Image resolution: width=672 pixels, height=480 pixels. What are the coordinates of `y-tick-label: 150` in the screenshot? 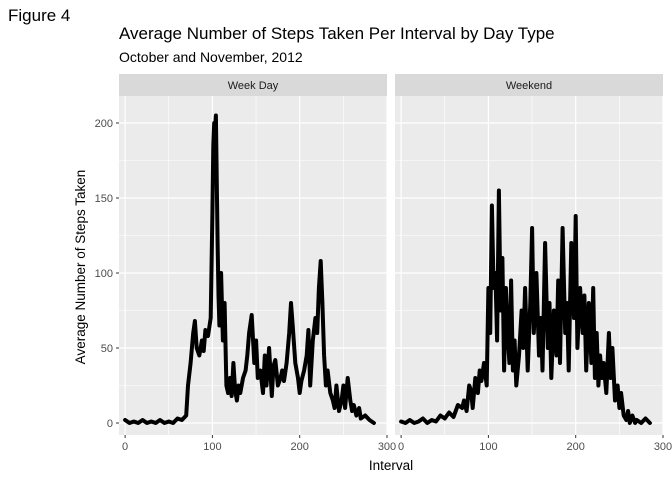 It's located at (104, 199).